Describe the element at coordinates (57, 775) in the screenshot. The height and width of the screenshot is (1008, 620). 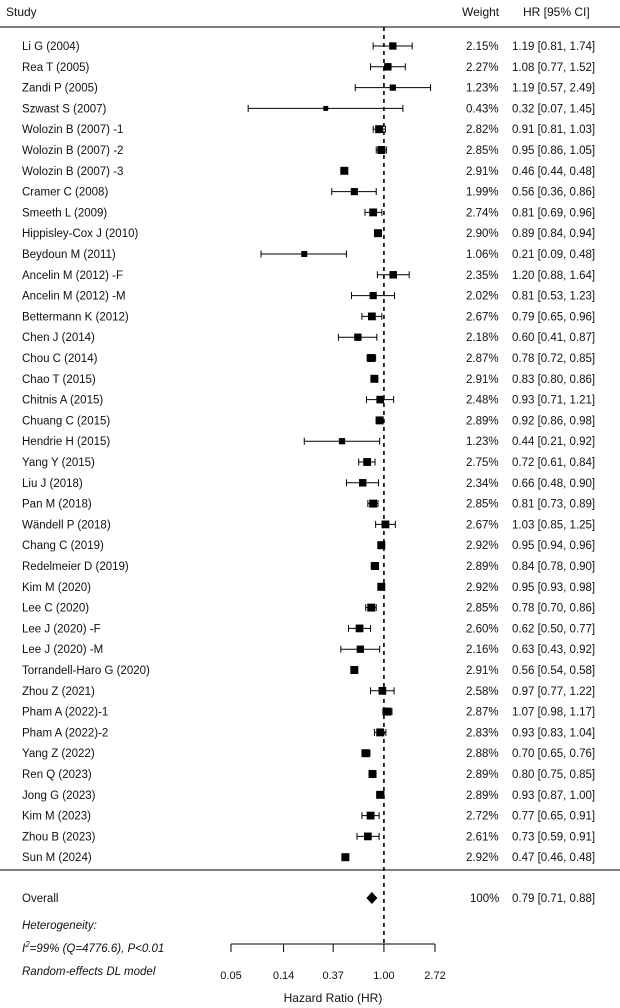
I see `study-label: Ren Q (2023)` at that location.